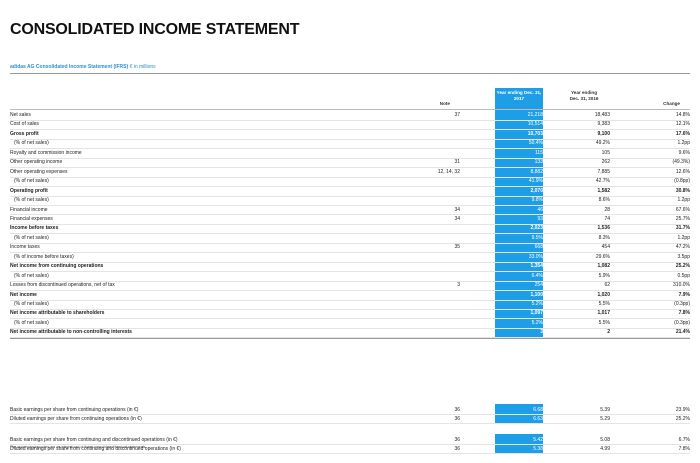  Describe the element at coordinates (350, 181) in the screenshot. I see `table-row: (% of net sales) 41.9% 42.7% (0.8pp)` at that location.